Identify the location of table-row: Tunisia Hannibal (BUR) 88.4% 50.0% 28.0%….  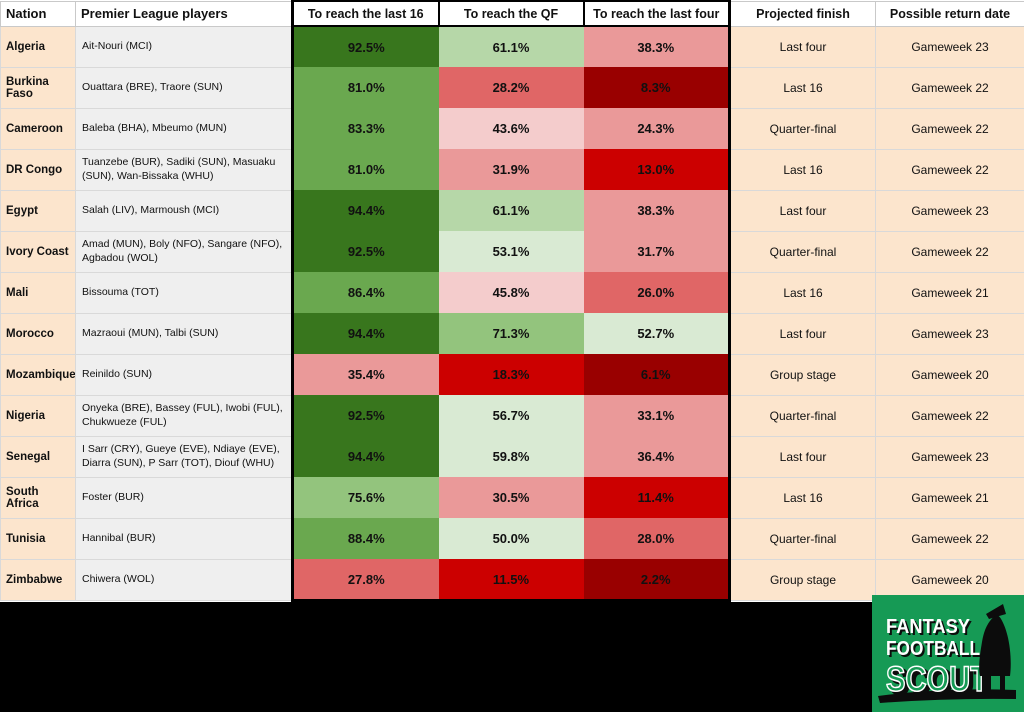
(512, 538).